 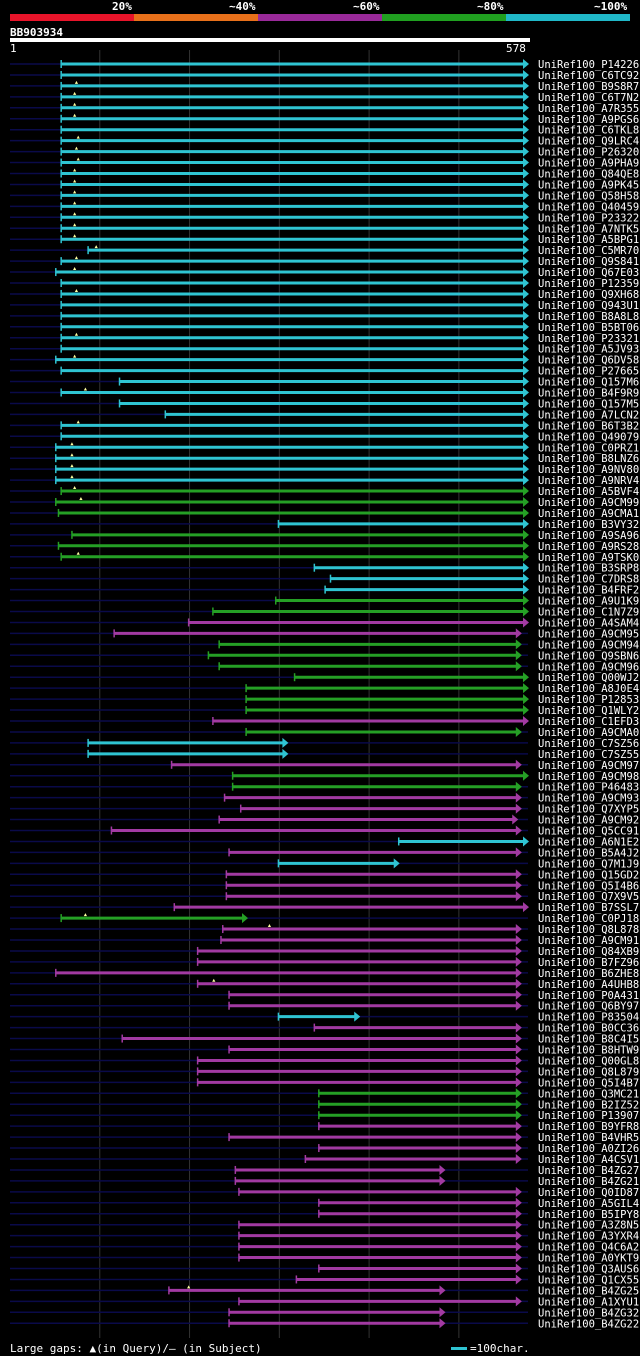 I want to click on hit-label: UniRef100_A1XYU1, so click(x=588, y=1302).